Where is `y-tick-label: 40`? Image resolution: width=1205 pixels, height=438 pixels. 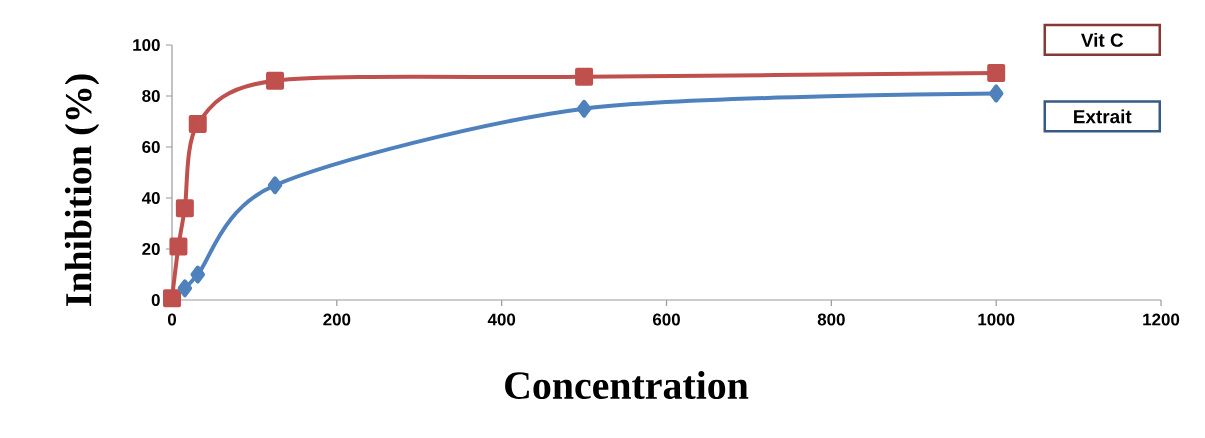
y-tick-label: 40 is located at coordinates (150, 198).